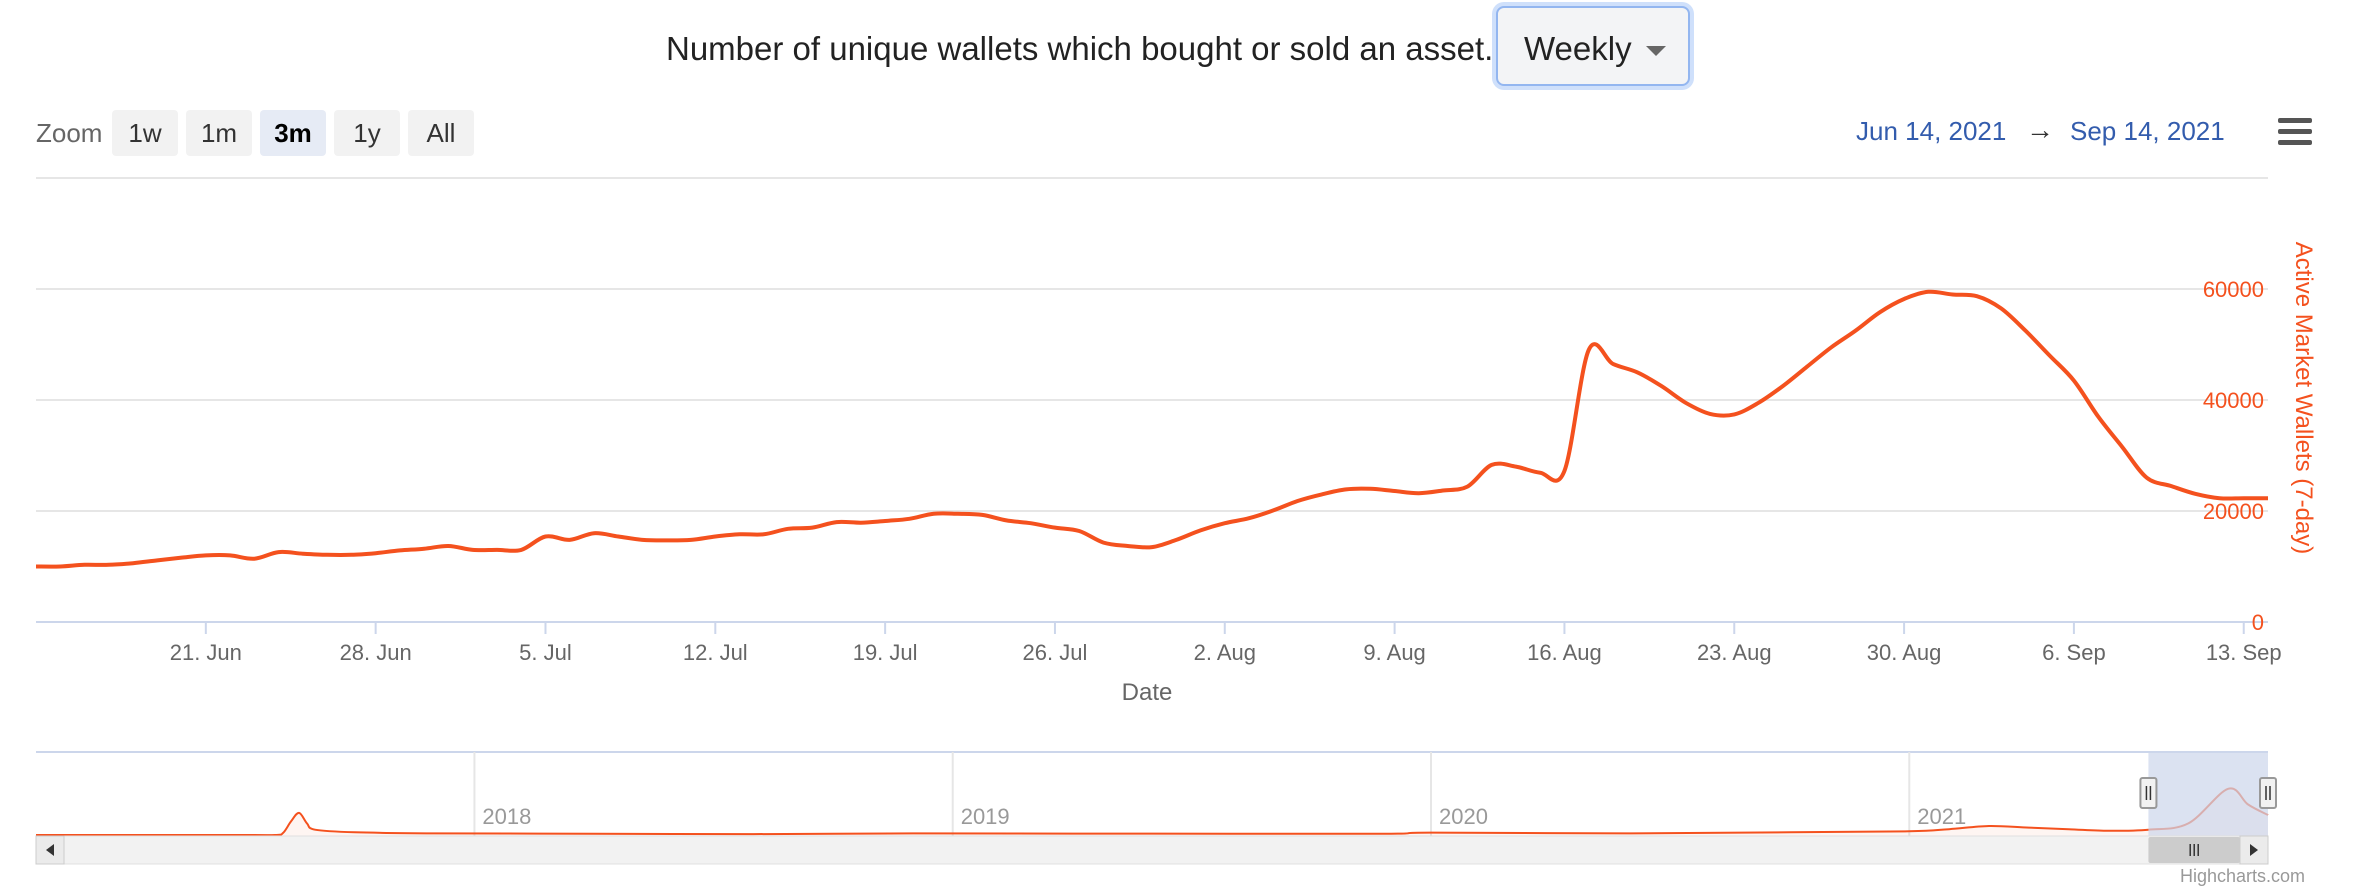  Describe the element at coordinates (50, 850) in the screenshot. I see `chevron-left-icon` at that location.